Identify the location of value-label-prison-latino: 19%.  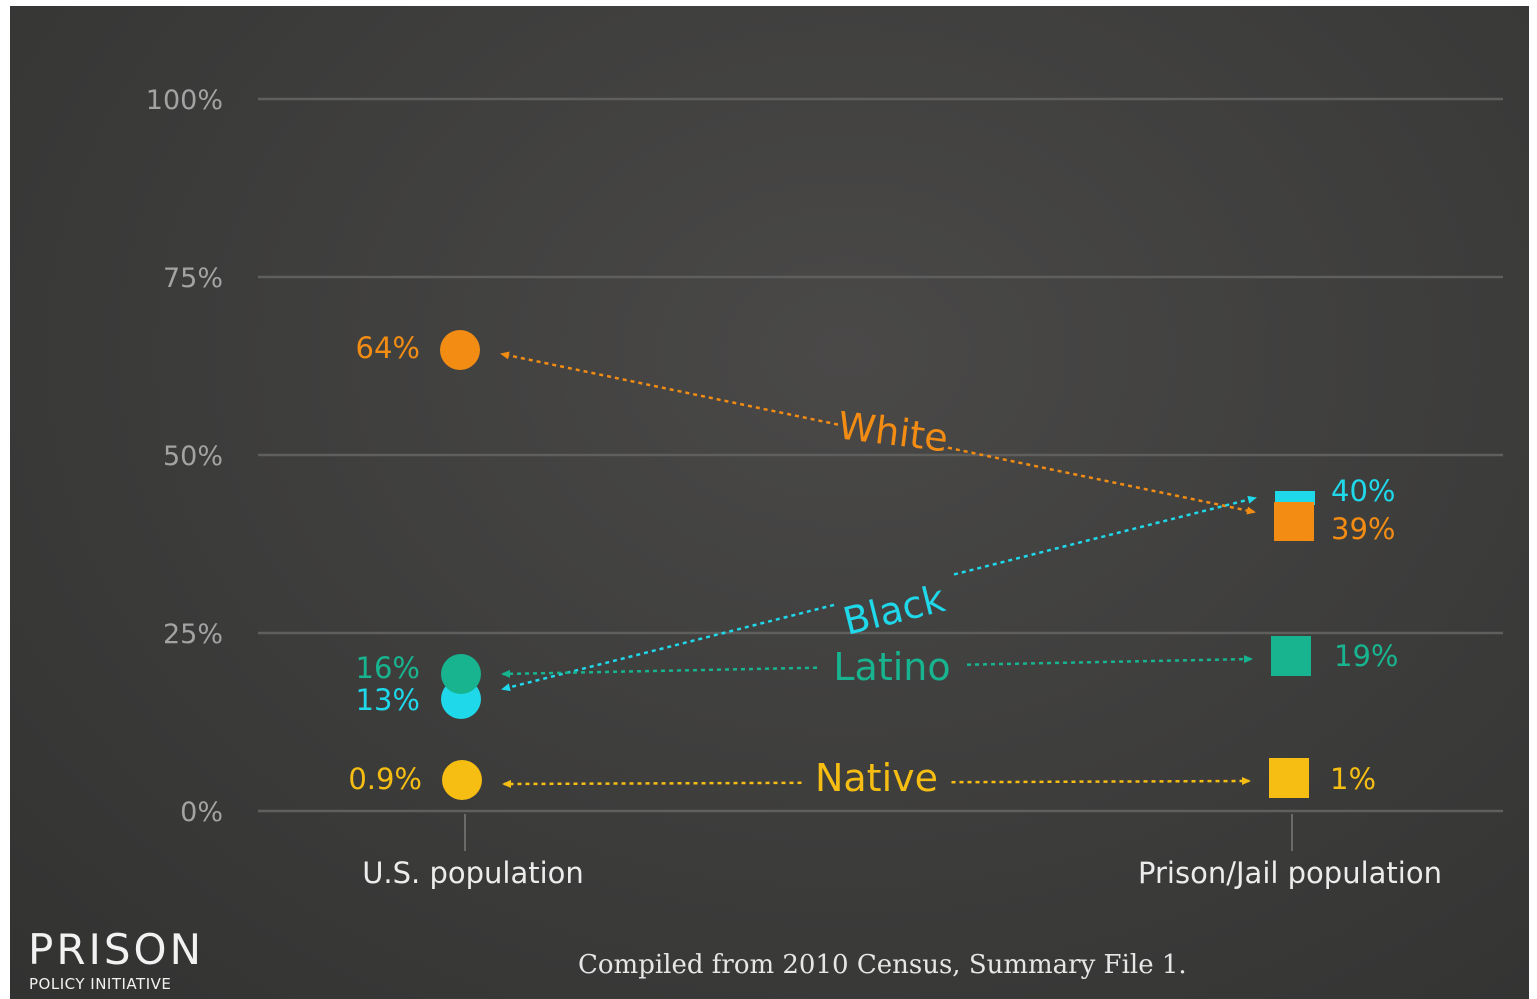
(1366, 656).